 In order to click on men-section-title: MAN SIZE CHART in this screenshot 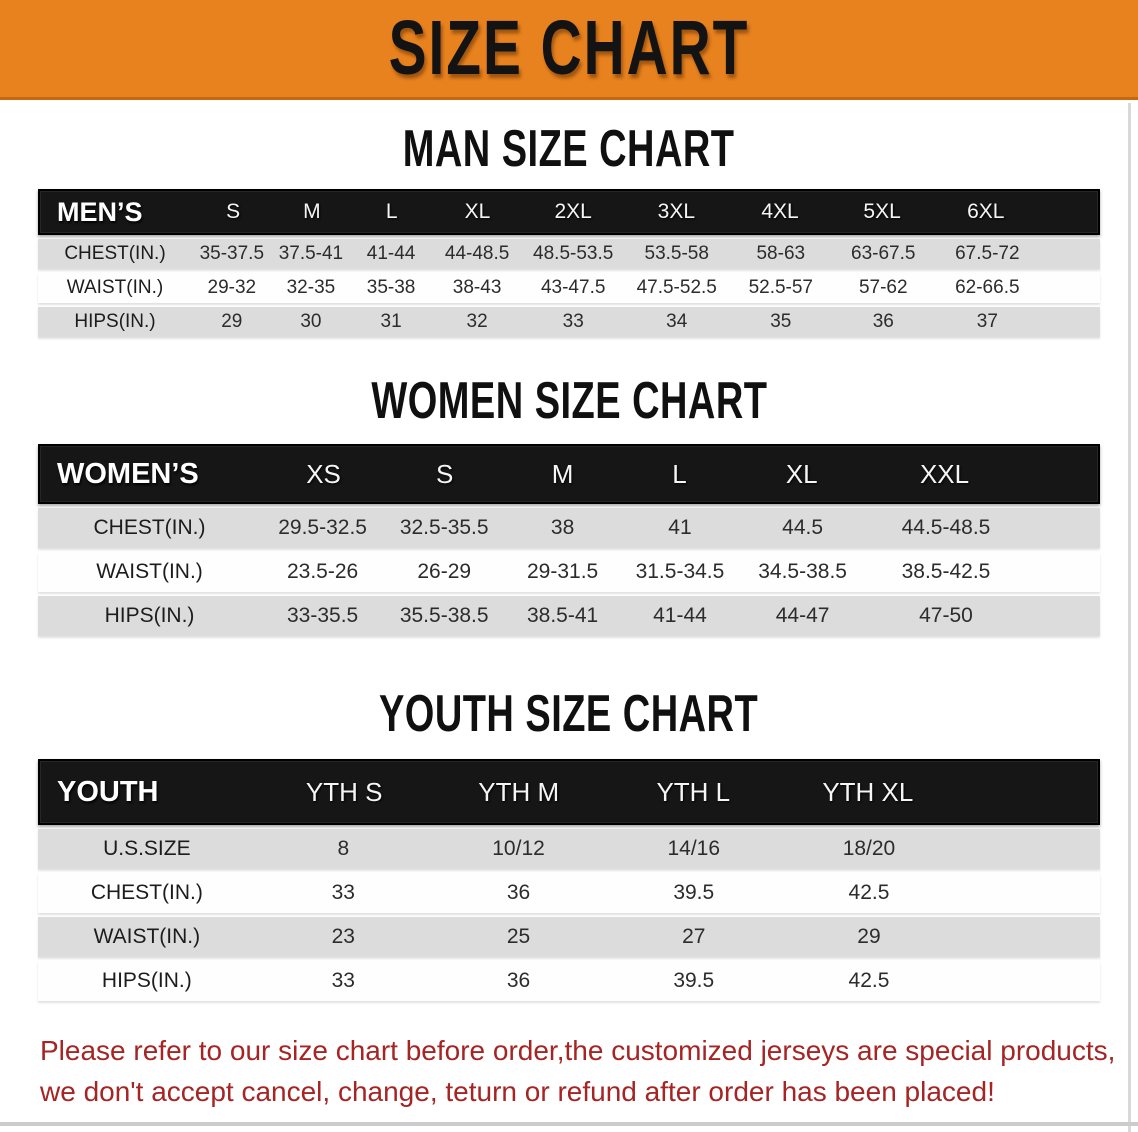, I will do `click(569, 144)`.